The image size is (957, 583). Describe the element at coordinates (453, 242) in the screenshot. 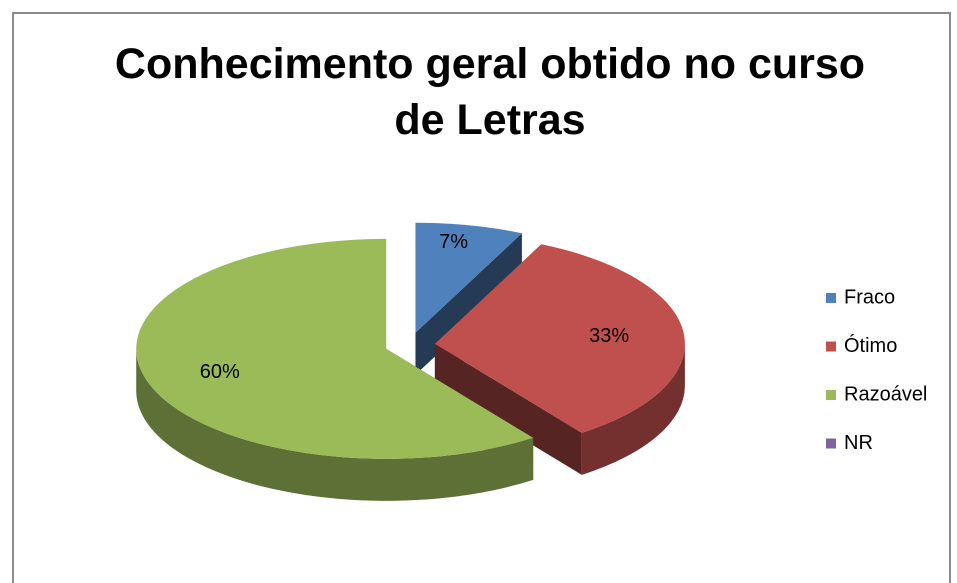

I see `data-label: 7%` at that location.